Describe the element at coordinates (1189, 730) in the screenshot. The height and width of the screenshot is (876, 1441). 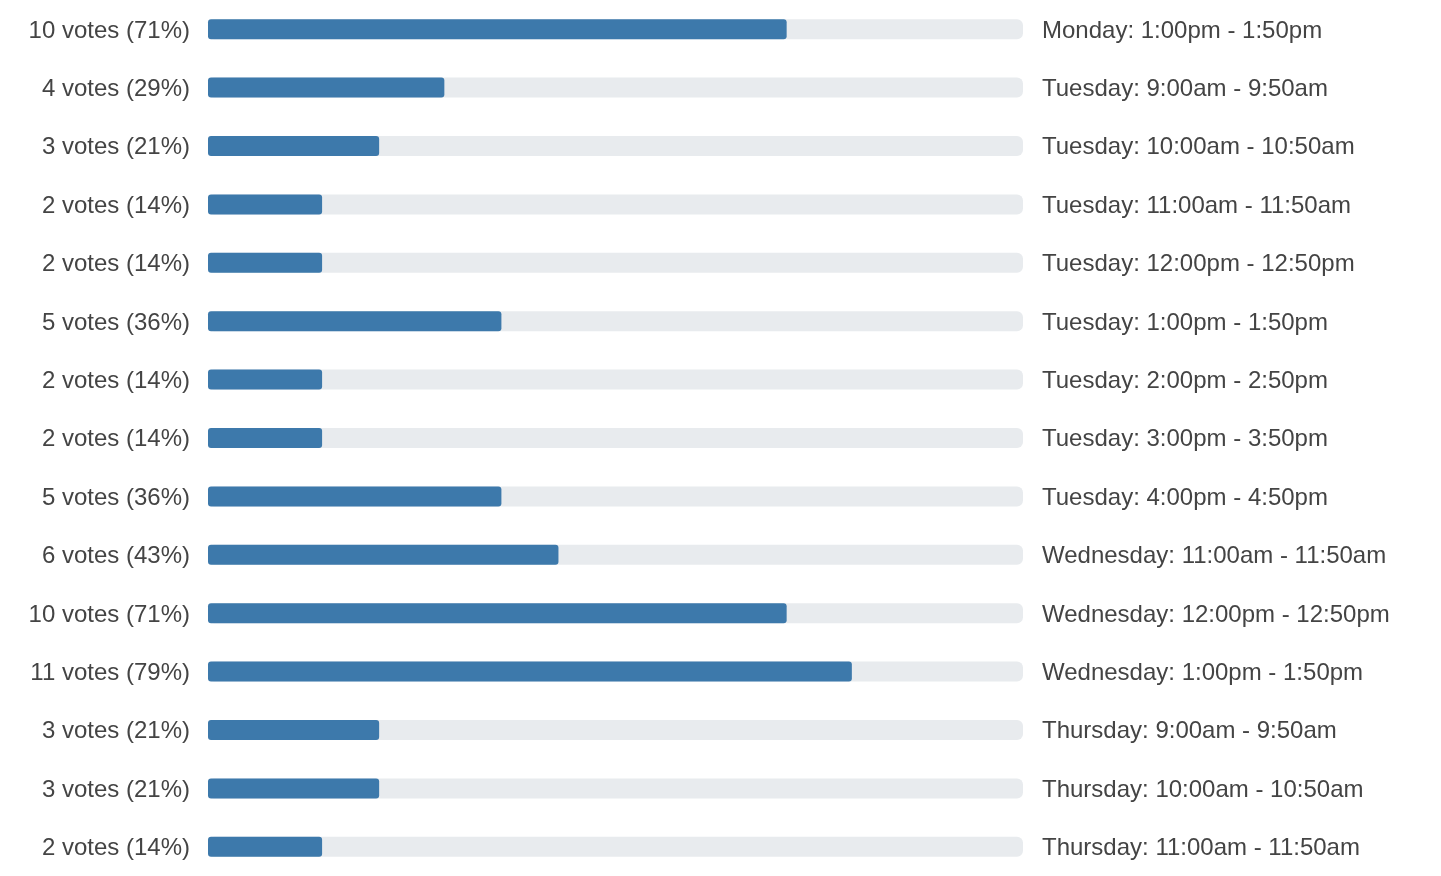
I see `y-tick-label: Thursday: 9:00am - 9:50am` at that location.